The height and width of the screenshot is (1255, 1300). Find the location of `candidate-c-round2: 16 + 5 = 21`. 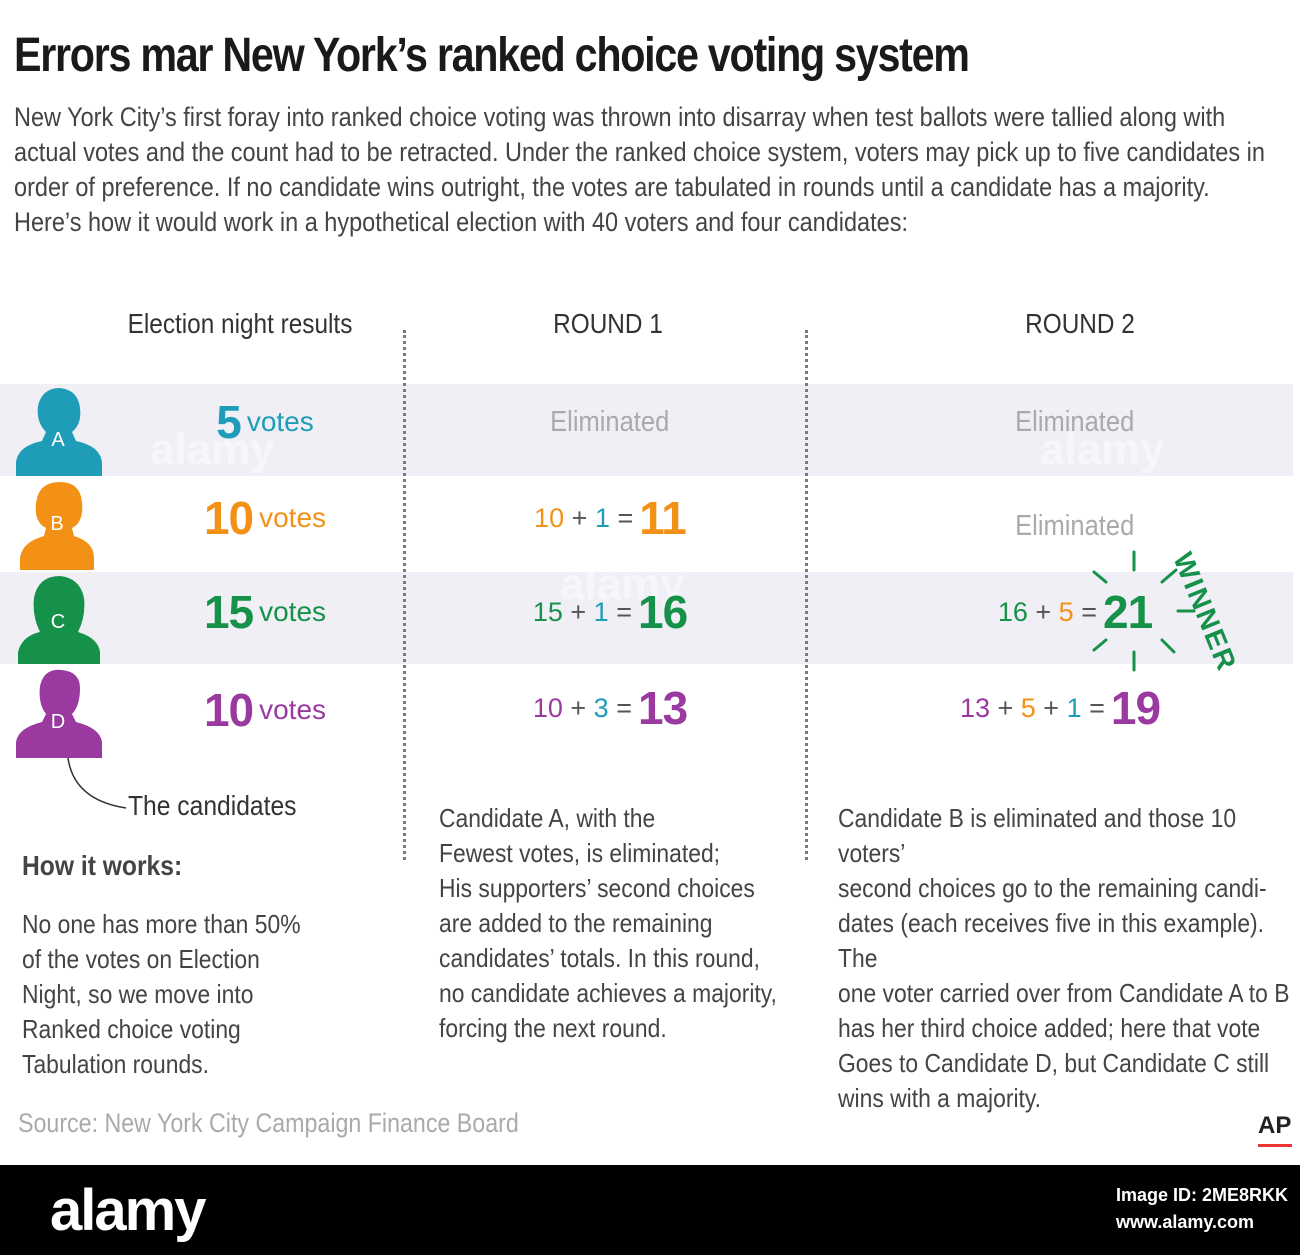

candidate-c-round2: 16 + 5 = 21 is located at coordinates (1075, 612).